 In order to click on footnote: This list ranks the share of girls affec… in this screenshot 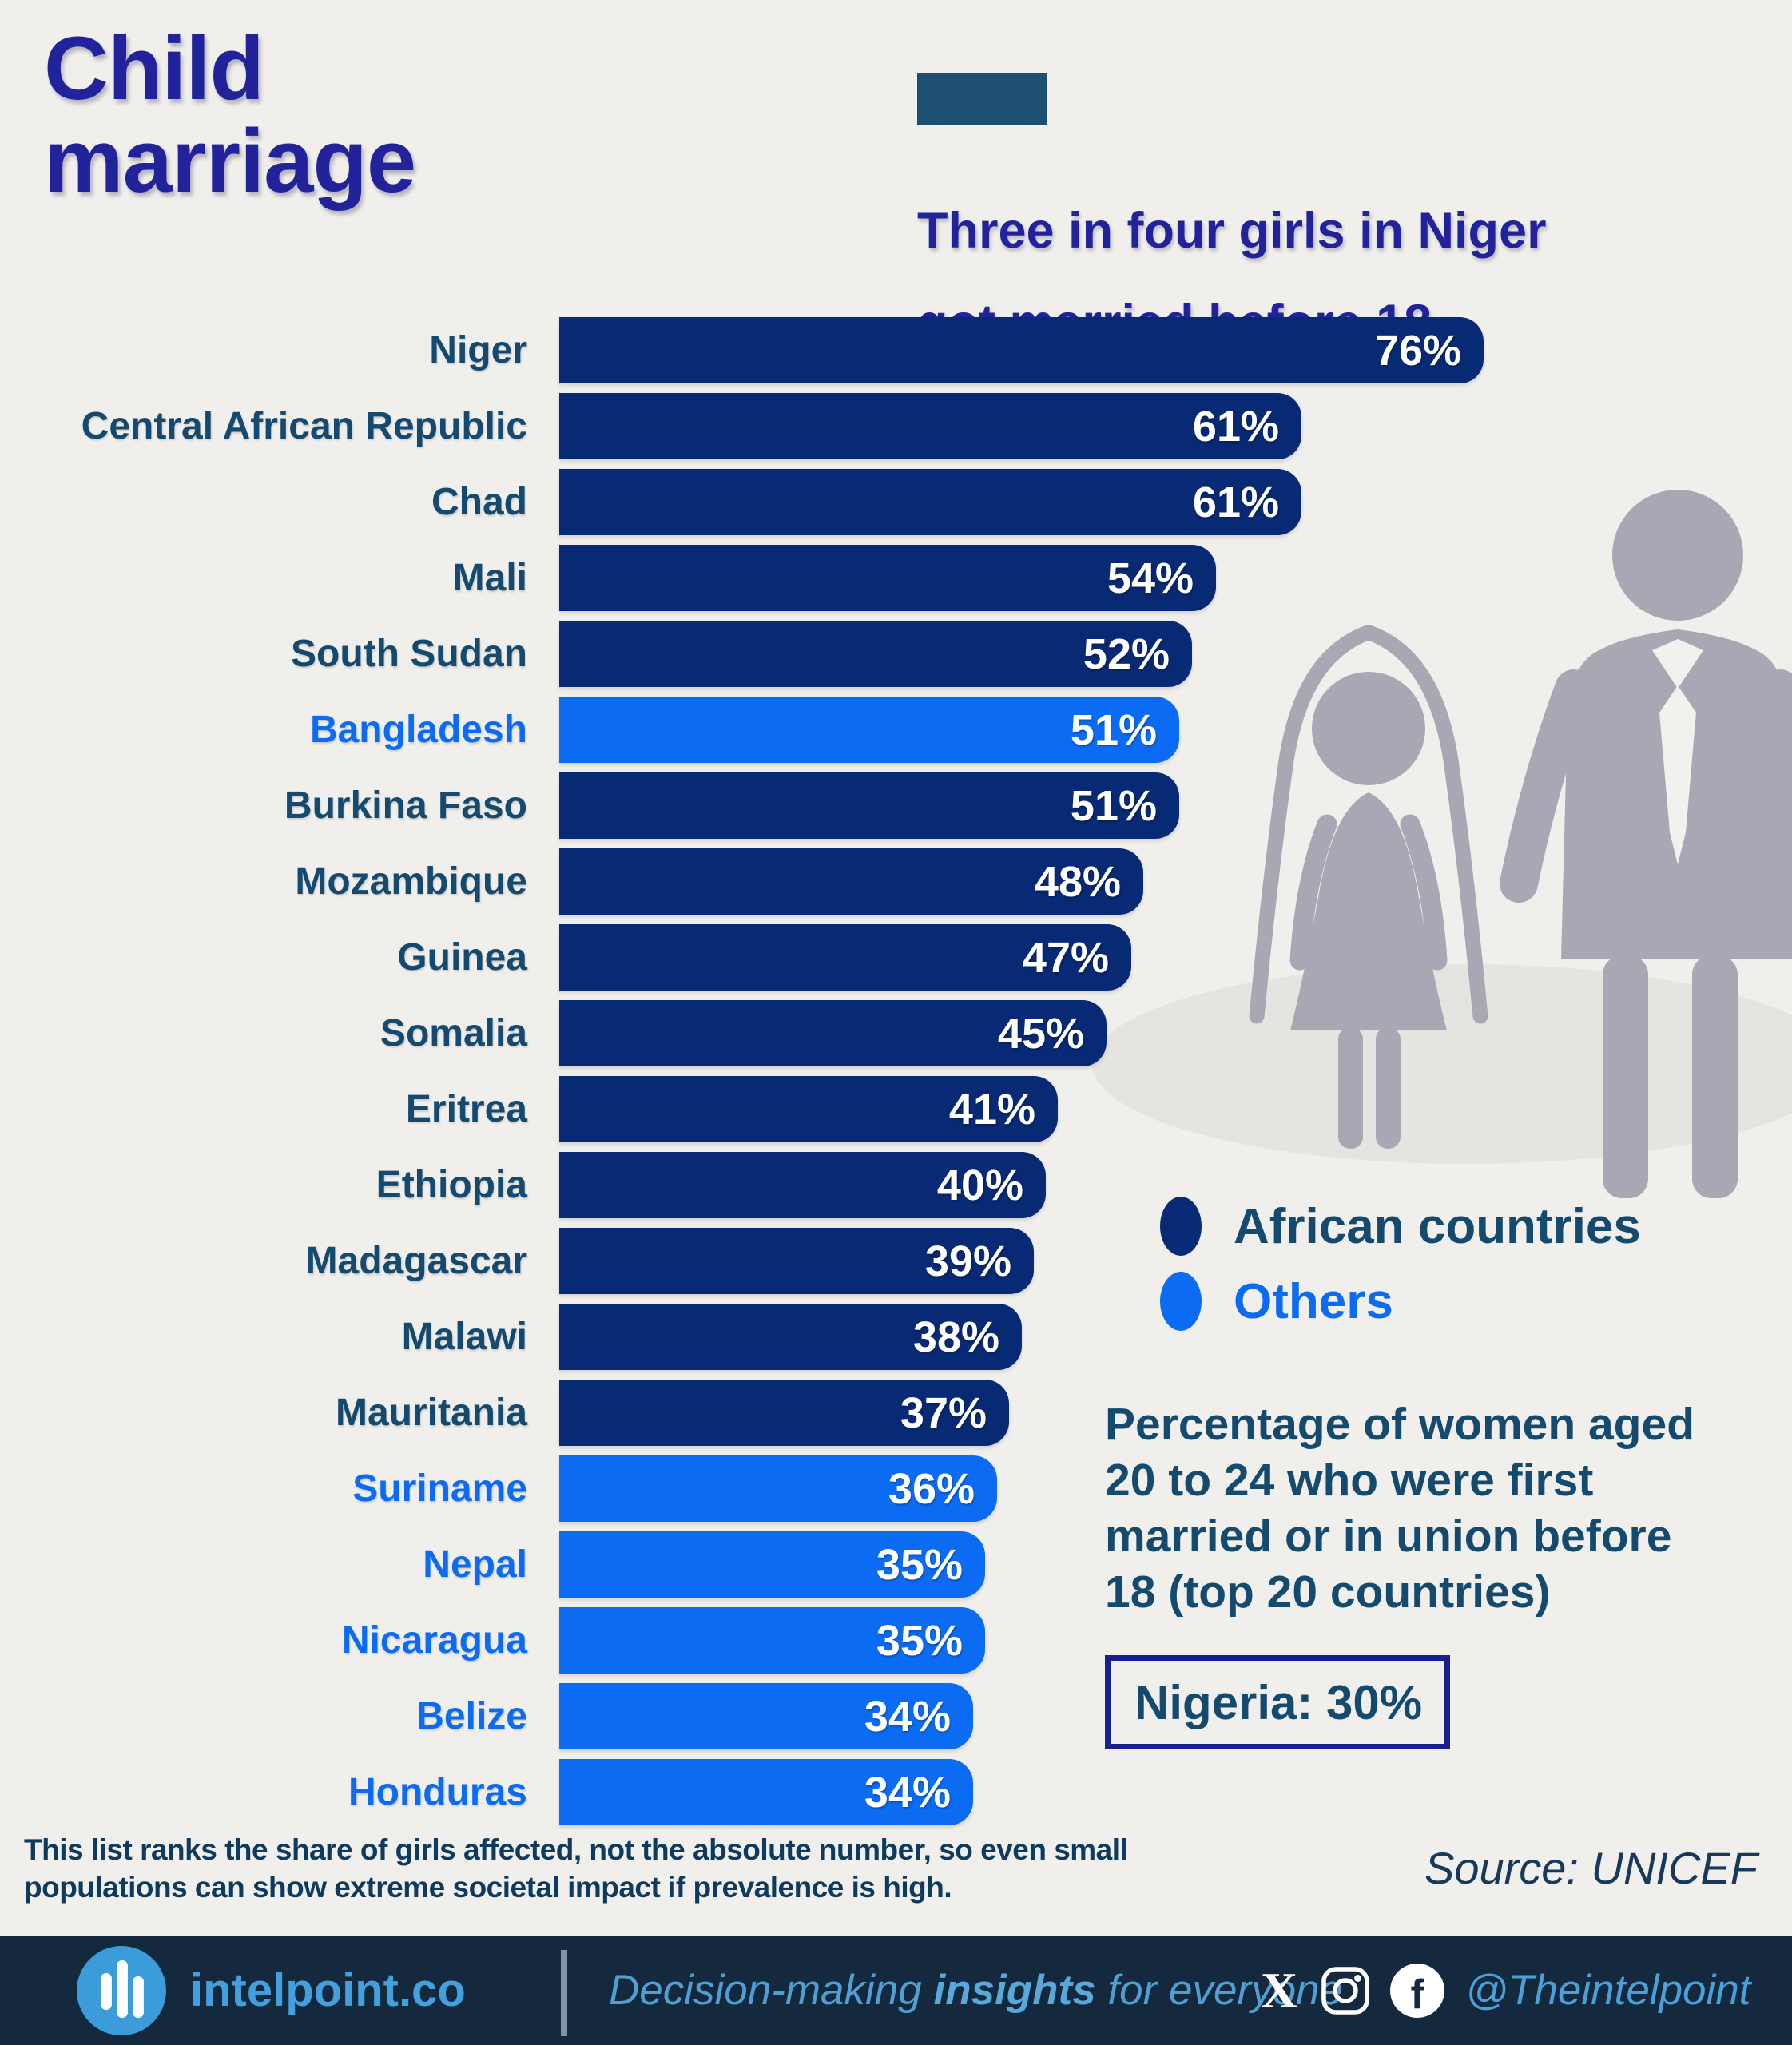, I will do `click(576, 1868)`.